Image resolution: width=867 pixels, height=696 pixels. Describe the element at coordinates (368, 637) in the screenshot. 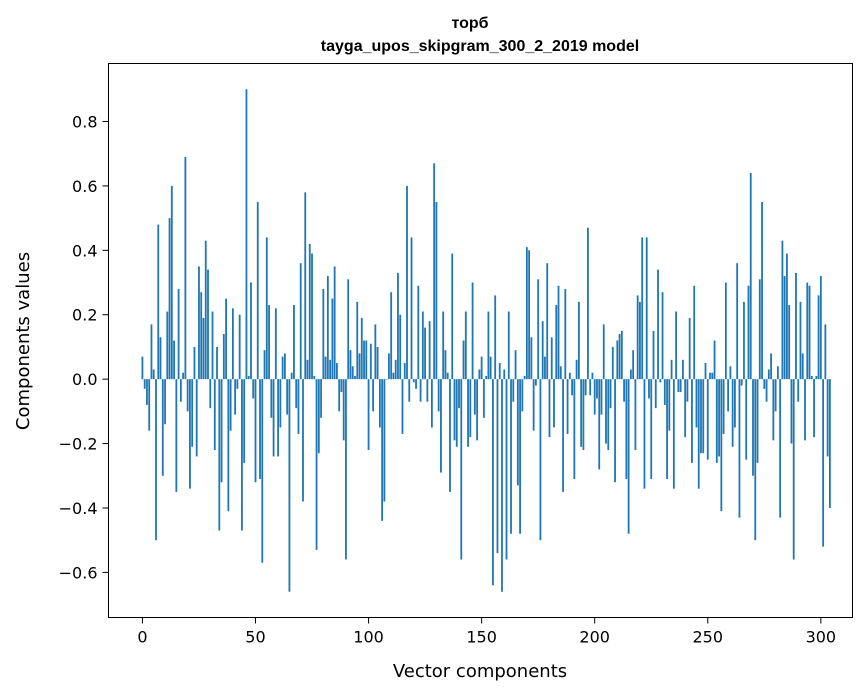

I see `x-tick-label: 100` at that location.